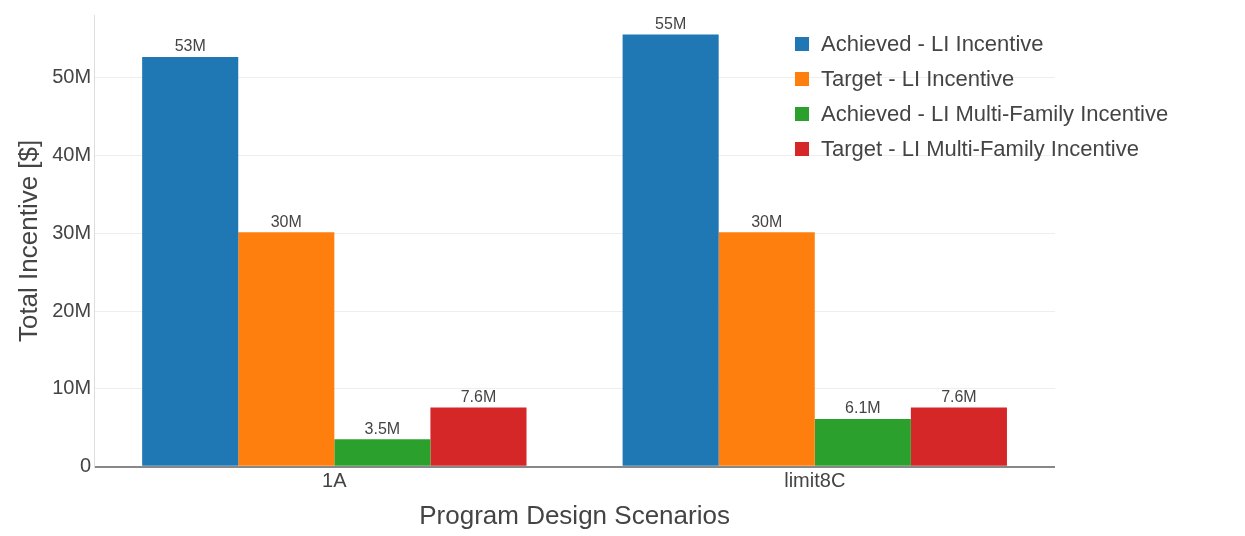  I want to click on legend-label: Achieved - LI Multi-Family Incentive, so click(995, 113).